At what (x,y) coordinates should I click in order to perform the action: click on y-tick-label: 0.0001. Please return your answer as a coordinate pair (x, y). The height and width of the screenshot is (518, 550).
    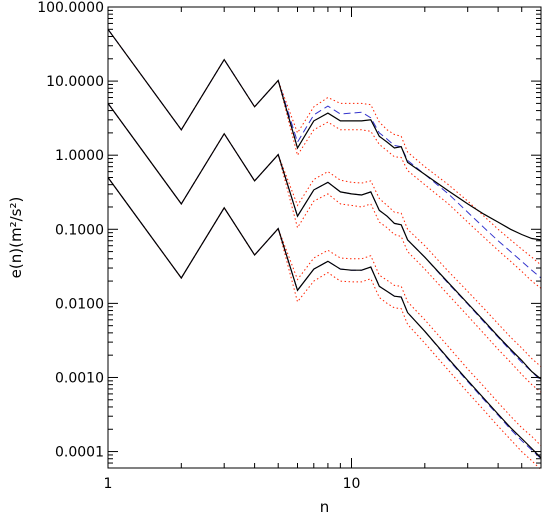
    Looking at the image, I should click on (79, 453).